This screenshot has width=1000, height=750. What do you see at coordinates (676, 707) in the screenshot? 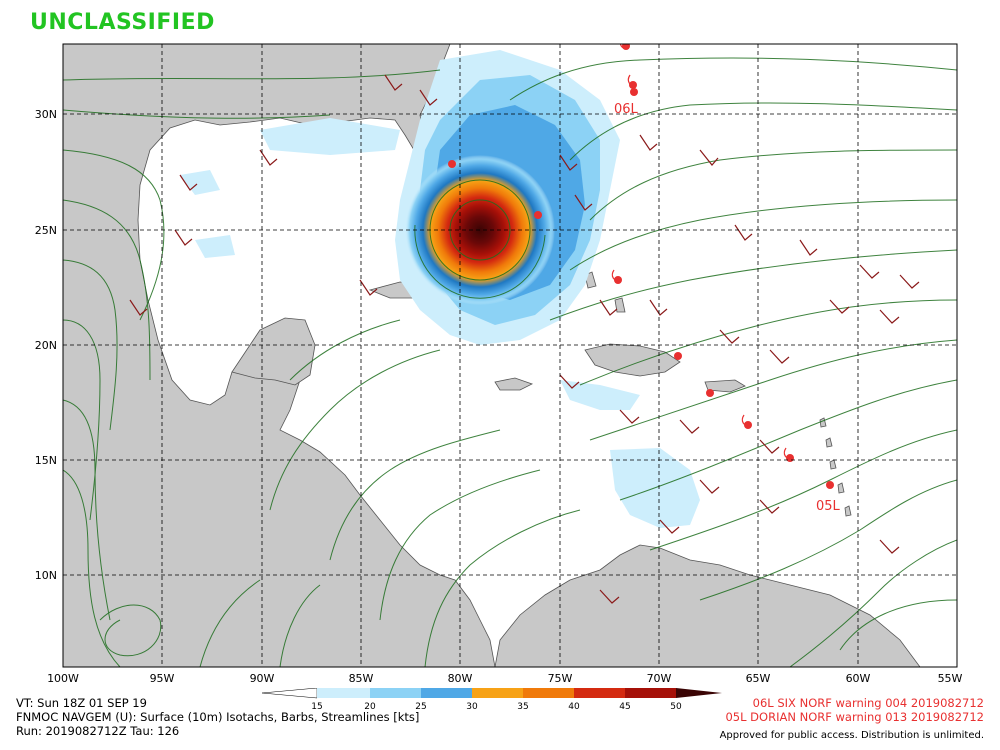
I see `legend-tick: 50` at bounding box center [676, 707].